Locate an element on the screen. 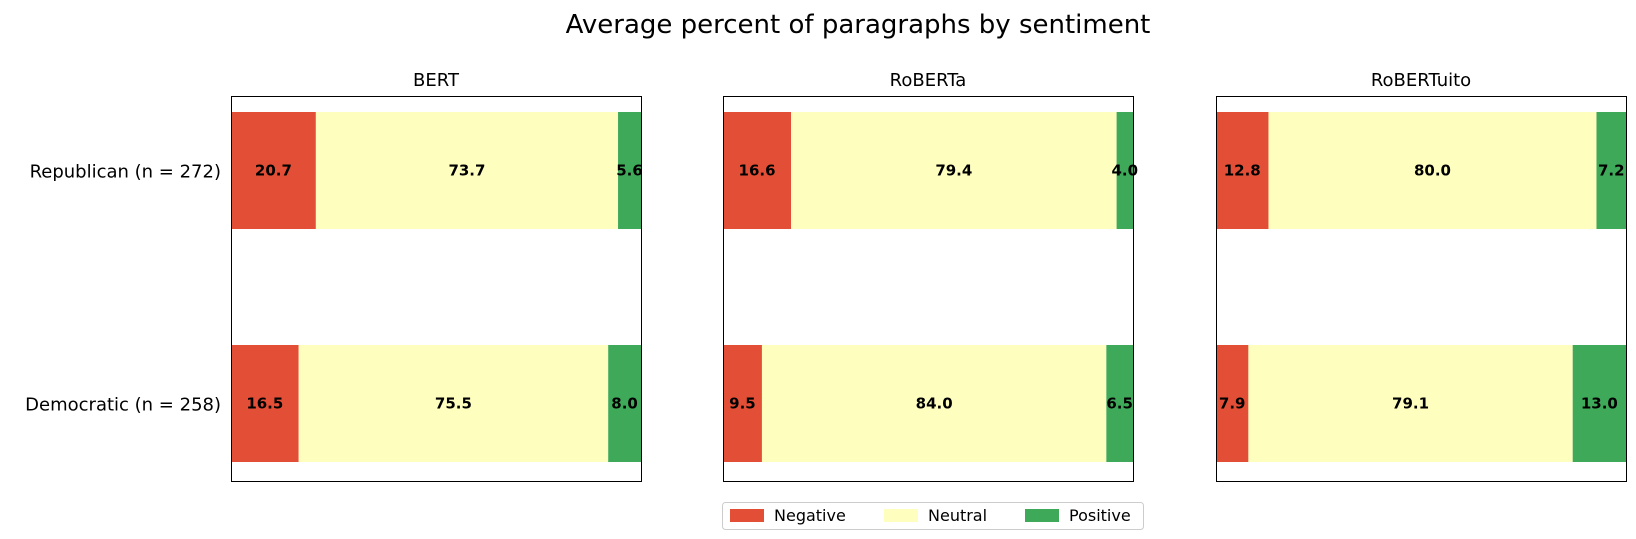 The image size is (1636, 539). bar-value-label: 13.0 is located at coordinates (1599, 404).